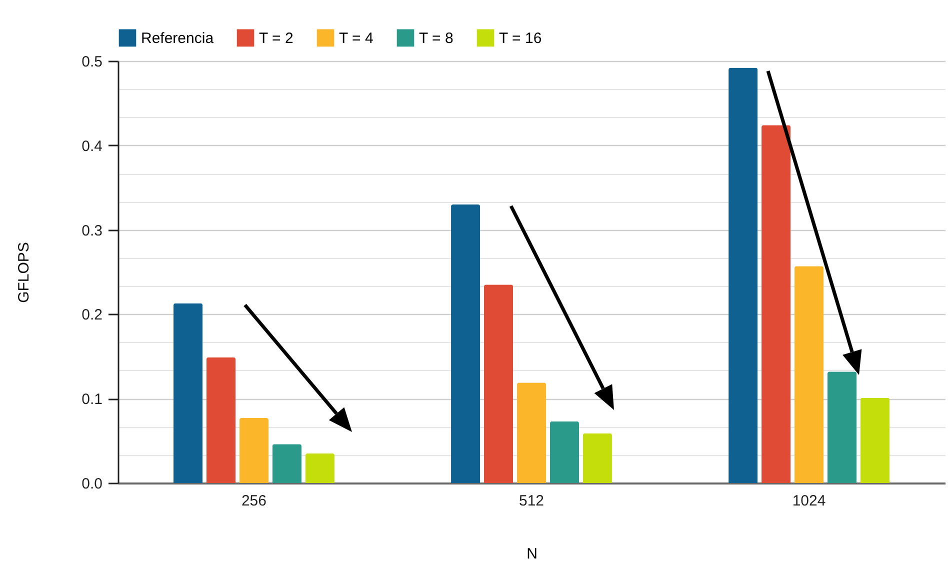 The width and height of the screenshot is (948, 566). I want to click on x-axis-title: N, so click(532, 554).